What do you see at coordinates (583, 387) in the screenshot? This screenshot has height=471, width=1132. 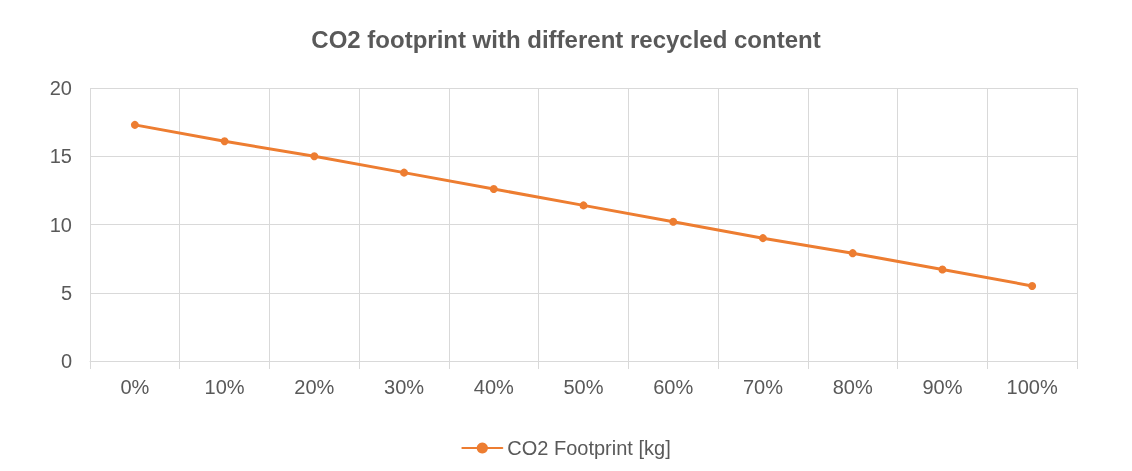 I see `x-tick-label: 50%` at bounding box center [583, 387].